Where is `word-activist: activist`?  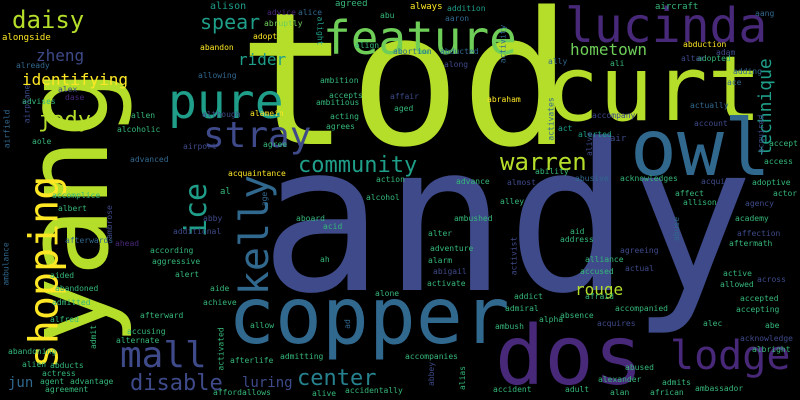 word-activist: activist is located at coordinates (514, 256).